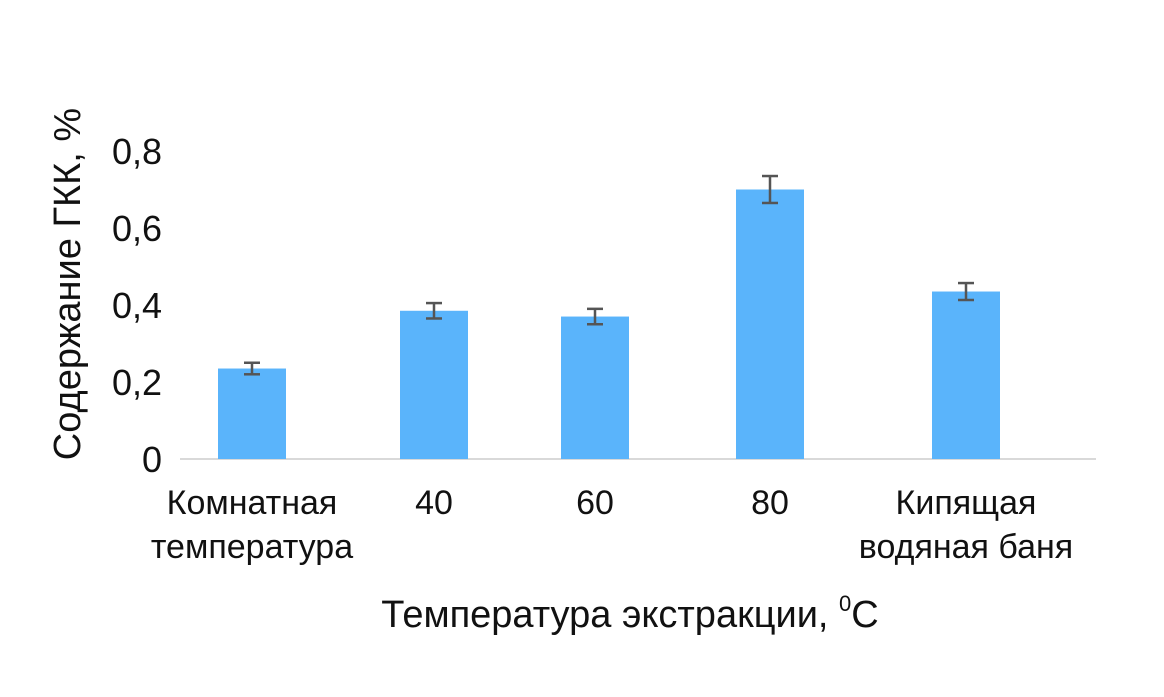 Image resolution: width=1164 pixels, height=697 pixels. I want to click on y-tick-label: 0,6, so click(137, 228).